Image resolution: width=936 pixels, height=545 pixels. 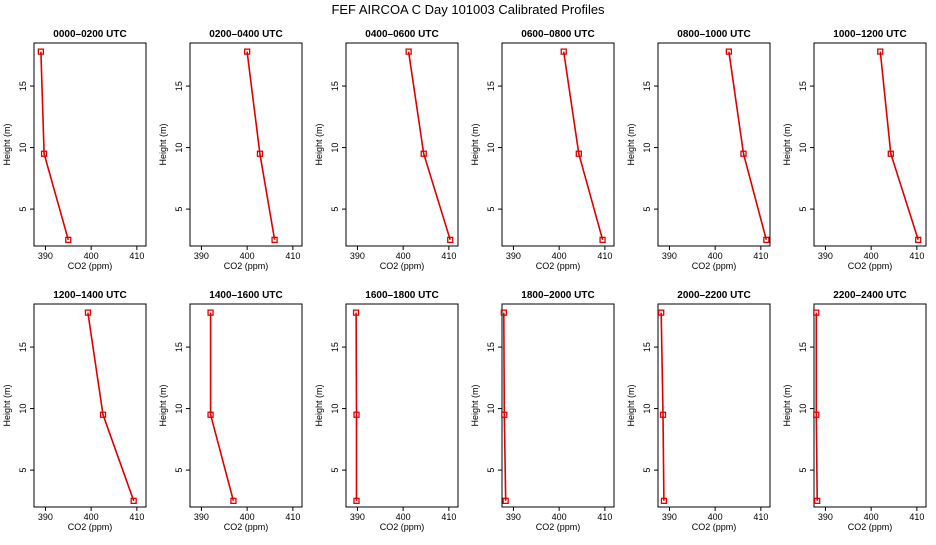 I want to click on panel-title: 0800–1000 UTC, so click(x=713, y=34).